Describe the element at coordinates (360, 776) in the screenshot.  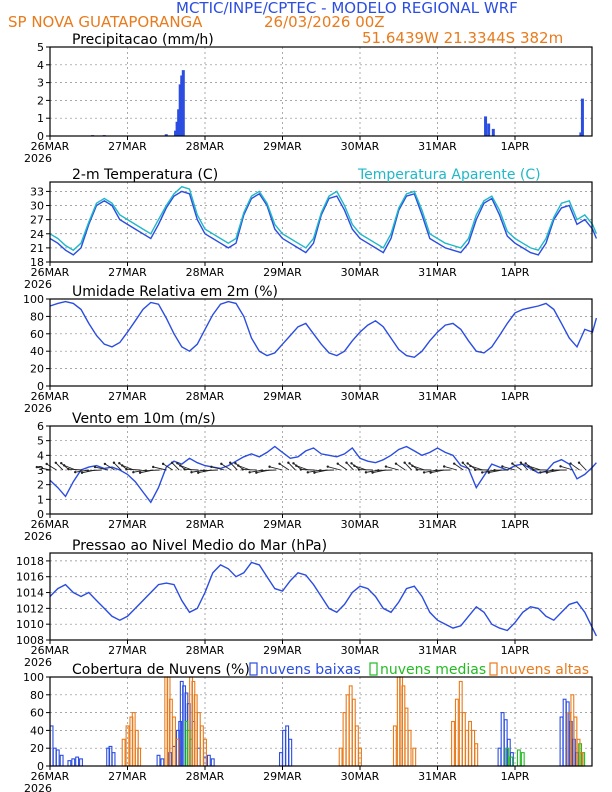
I see `x-tick-label: 30MAR` at that location.